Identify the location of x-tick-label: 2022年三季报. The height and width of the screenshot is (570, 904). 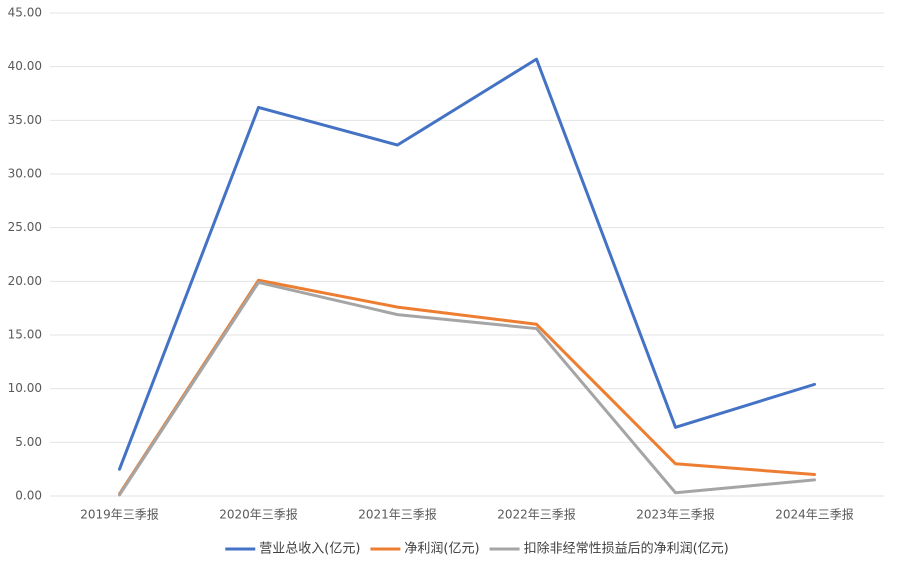
(536, 514).